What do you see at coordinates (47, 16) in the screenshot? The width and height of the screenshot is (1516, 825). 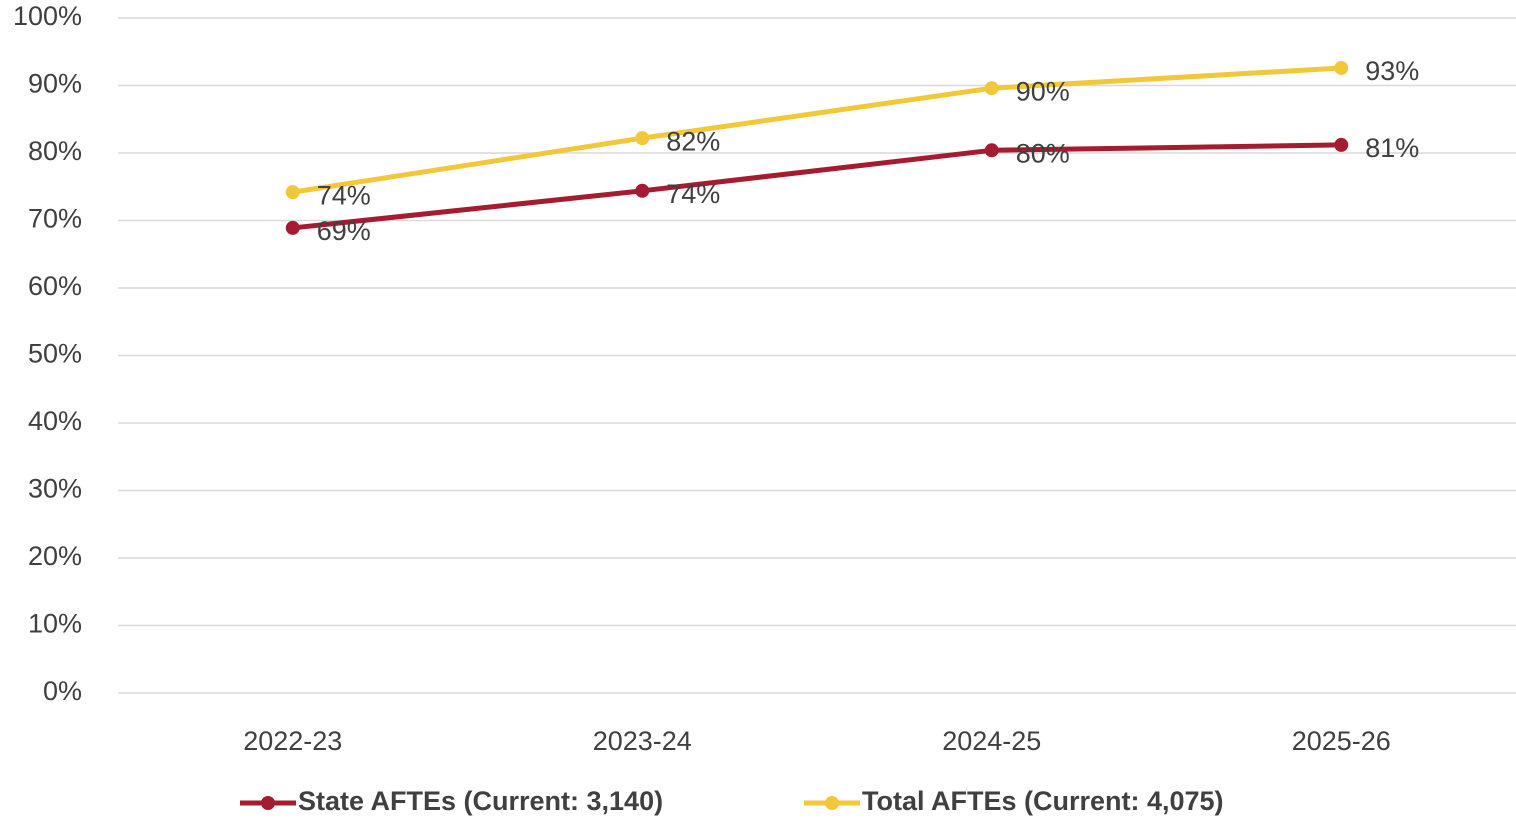 I see `y-tick-label: 100%` at bounding box center [47, 16].